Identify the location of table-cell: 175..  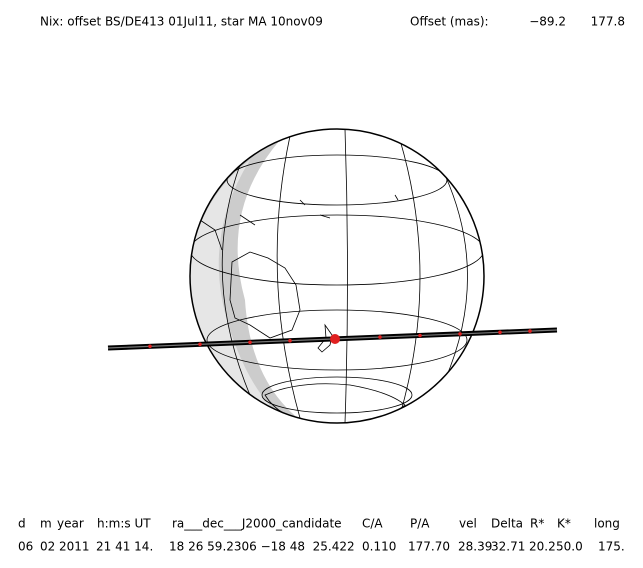
(611, 547).